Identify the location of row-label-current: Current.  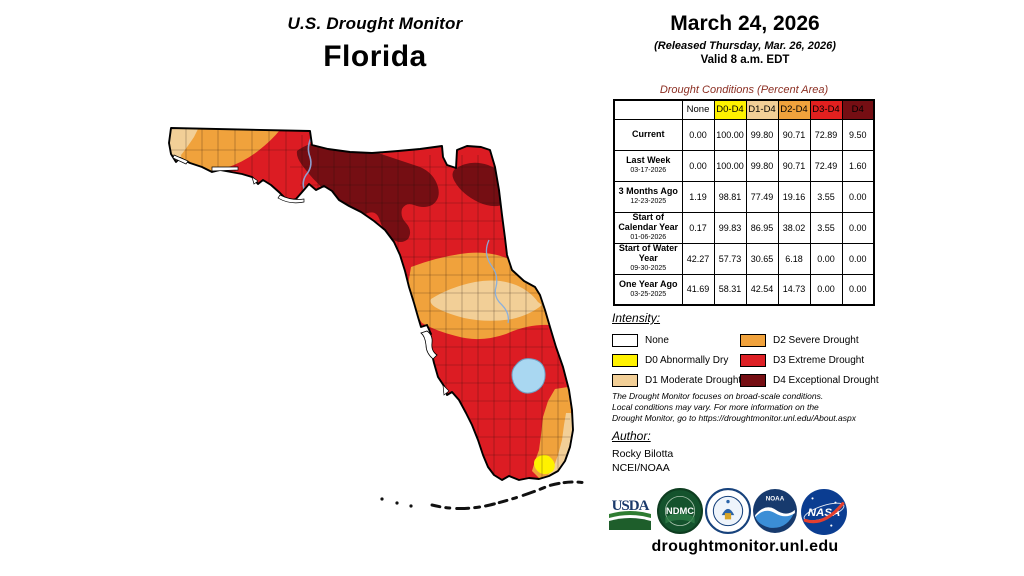
(648, 134).